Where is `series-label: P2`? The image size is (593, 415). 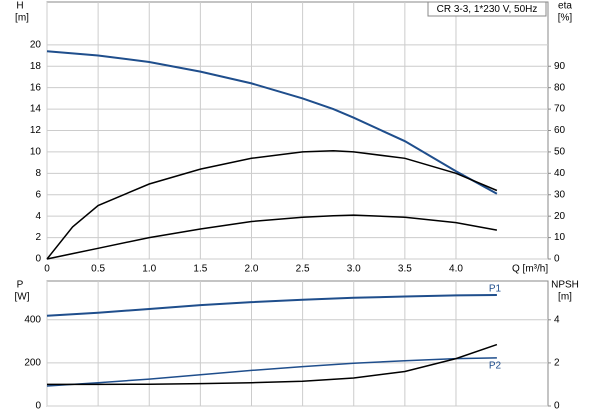
series-label: P2 is located at coordinates (495, 366).